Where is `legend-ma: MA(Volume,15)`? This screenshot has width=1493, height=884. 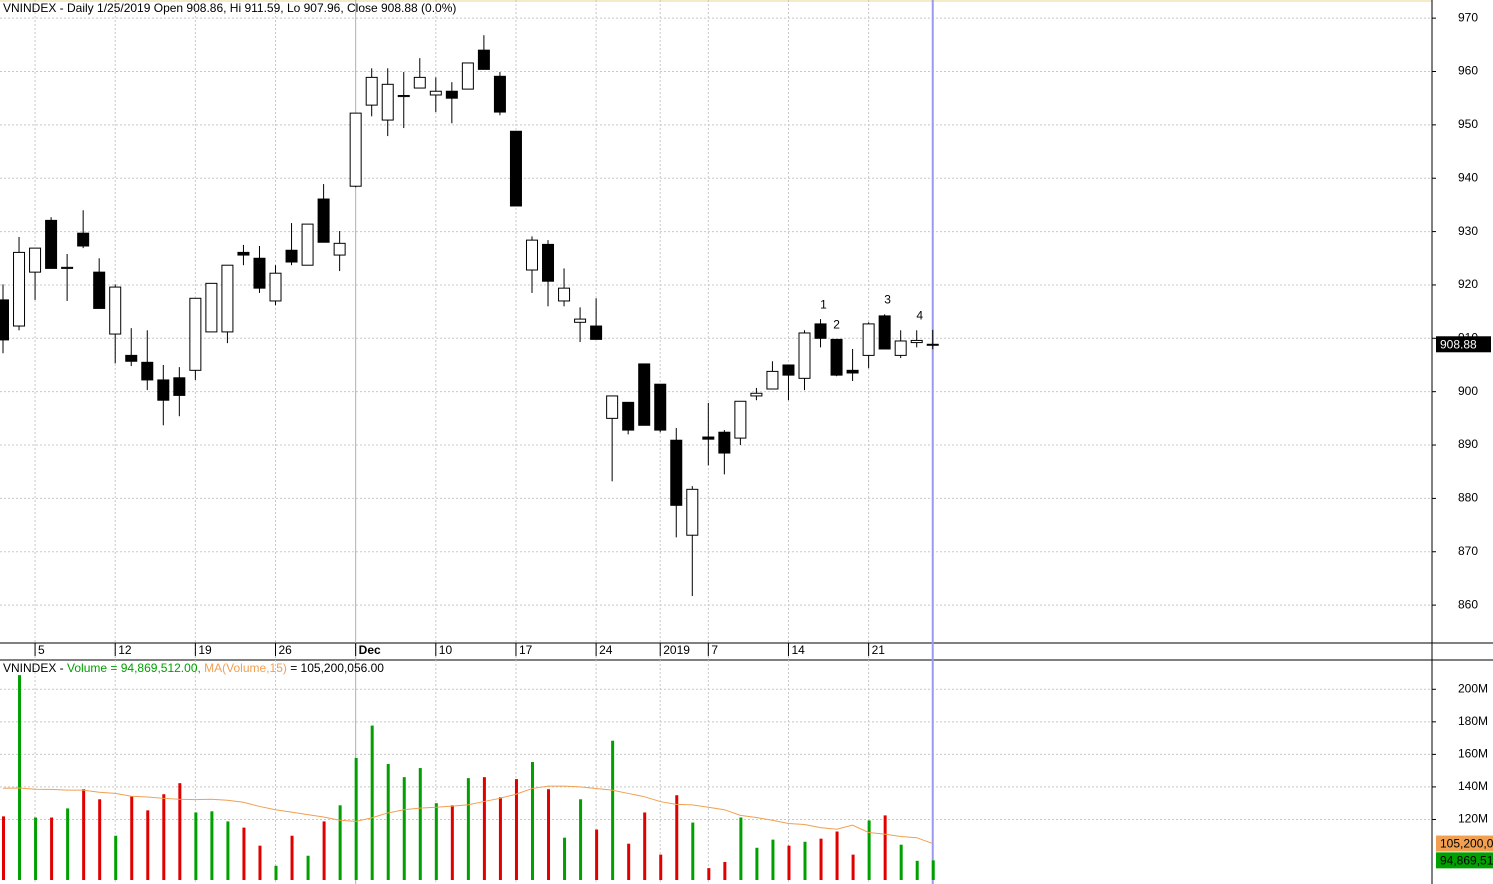 legend-ma: MA(Volume,15) is located at coordinates (245, 668).